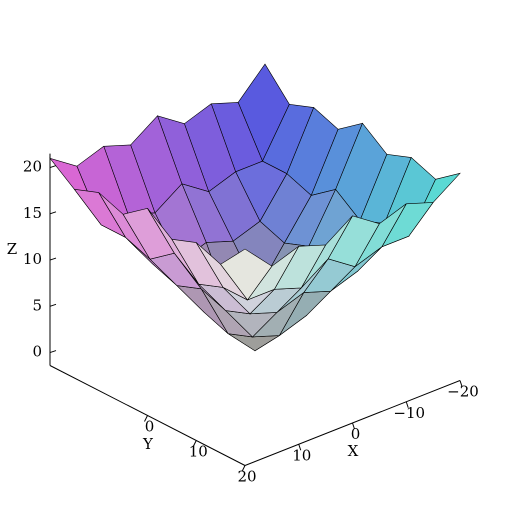 This screenshot has width=512, height=512. What do you see at coordinates (409, 413) in the screenshot?
I see `x-tick-label: −10` at bounding box center [409, 413].